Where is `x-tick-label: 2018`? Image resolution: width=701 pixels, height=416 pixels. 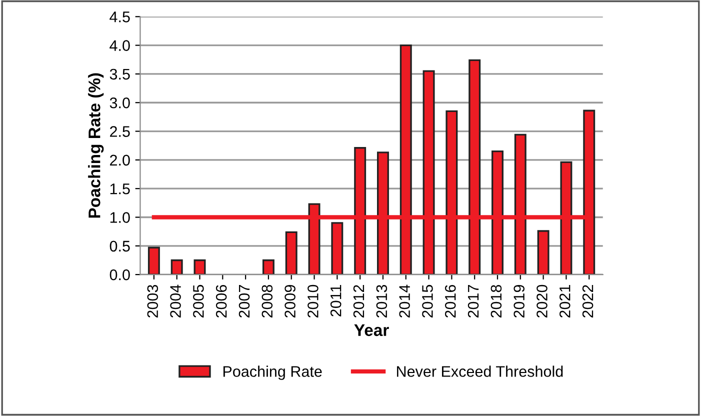
x-tick-label: 2018 is located at coordinates (496, 301).